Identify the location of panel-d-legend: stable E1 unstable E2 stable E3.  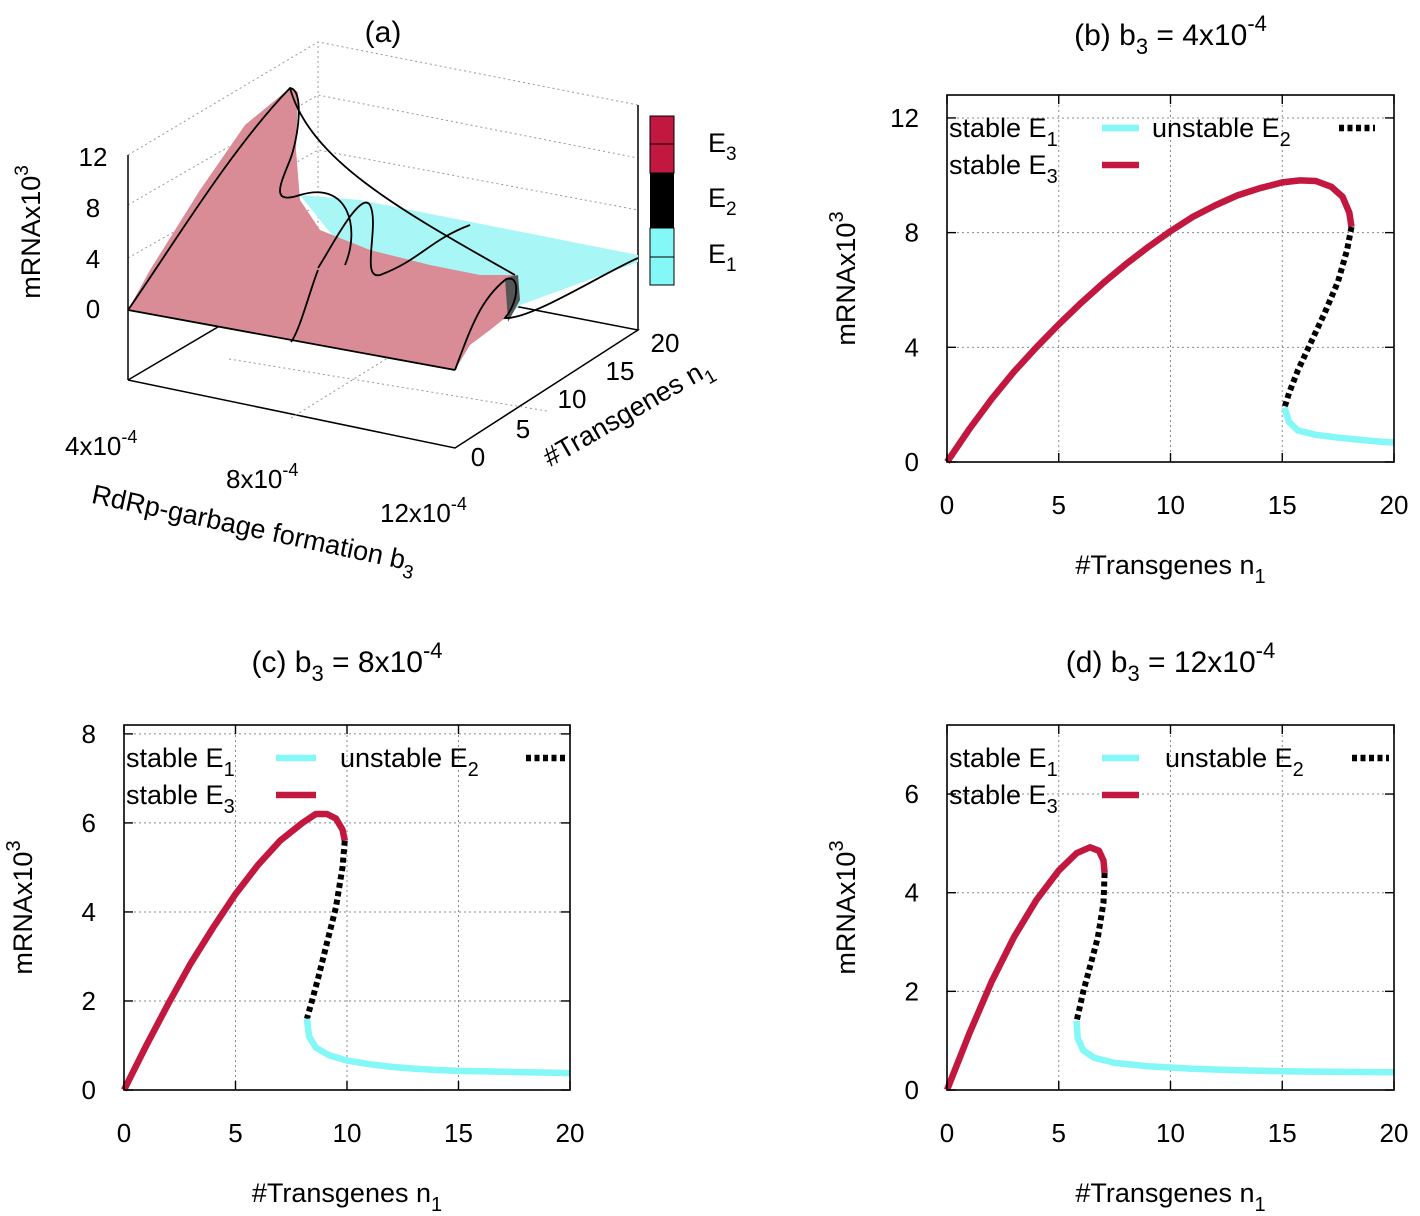
(1169, 780).